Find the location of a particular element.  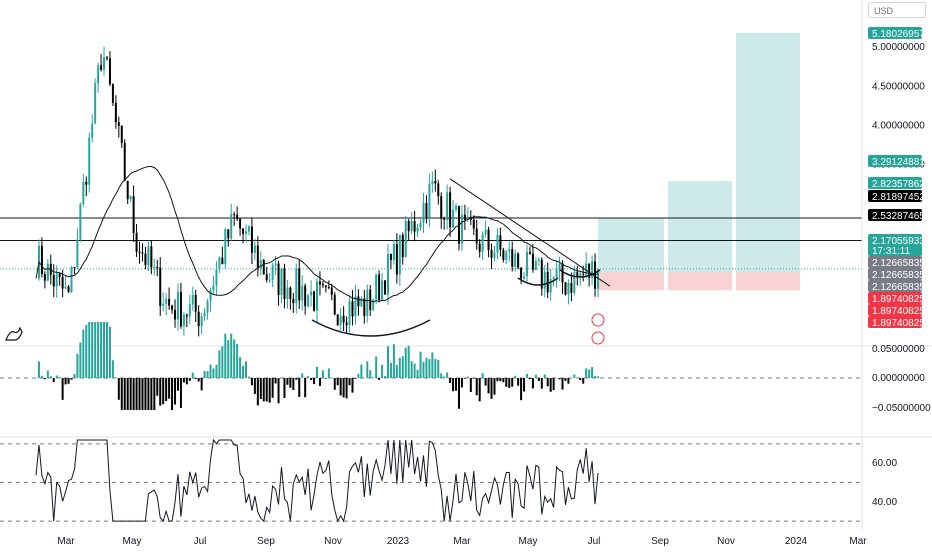

stop-zone is located at coordinates (700, 281).